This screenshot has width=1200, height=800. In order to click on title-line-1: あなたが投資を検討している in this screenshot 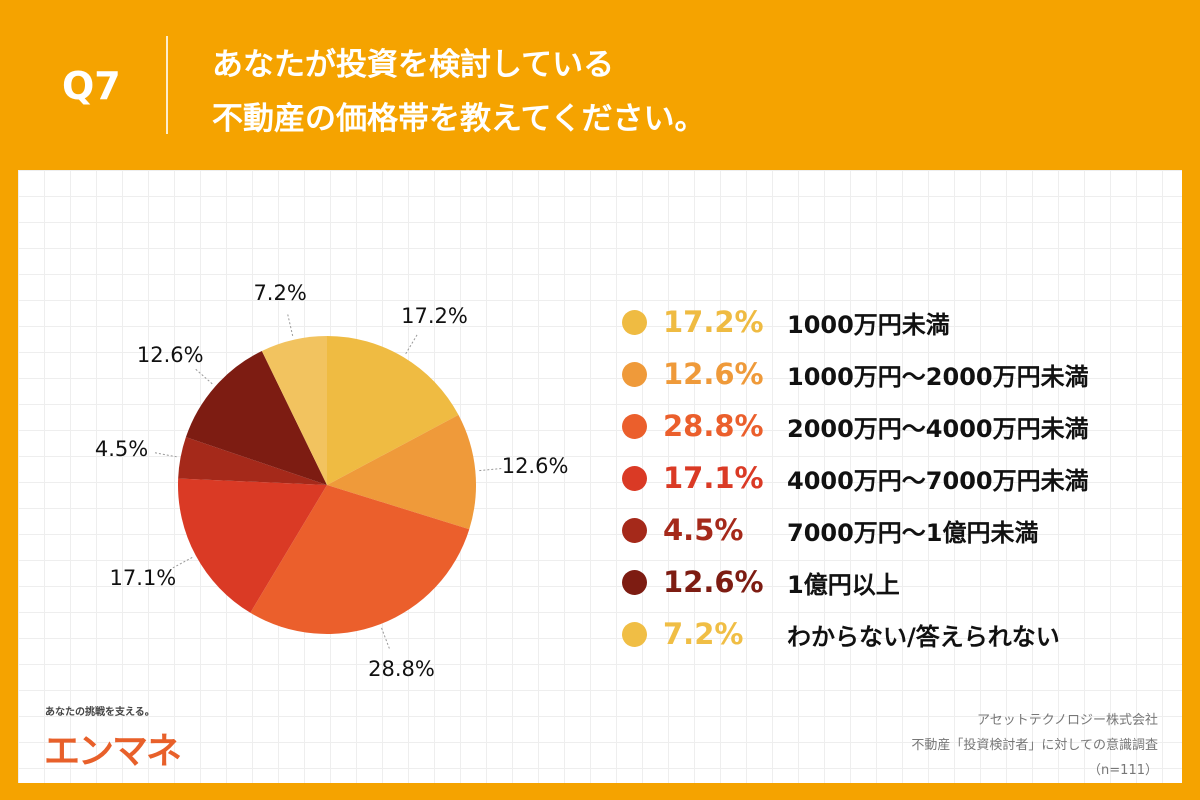, I will do `click(413, 65)`.